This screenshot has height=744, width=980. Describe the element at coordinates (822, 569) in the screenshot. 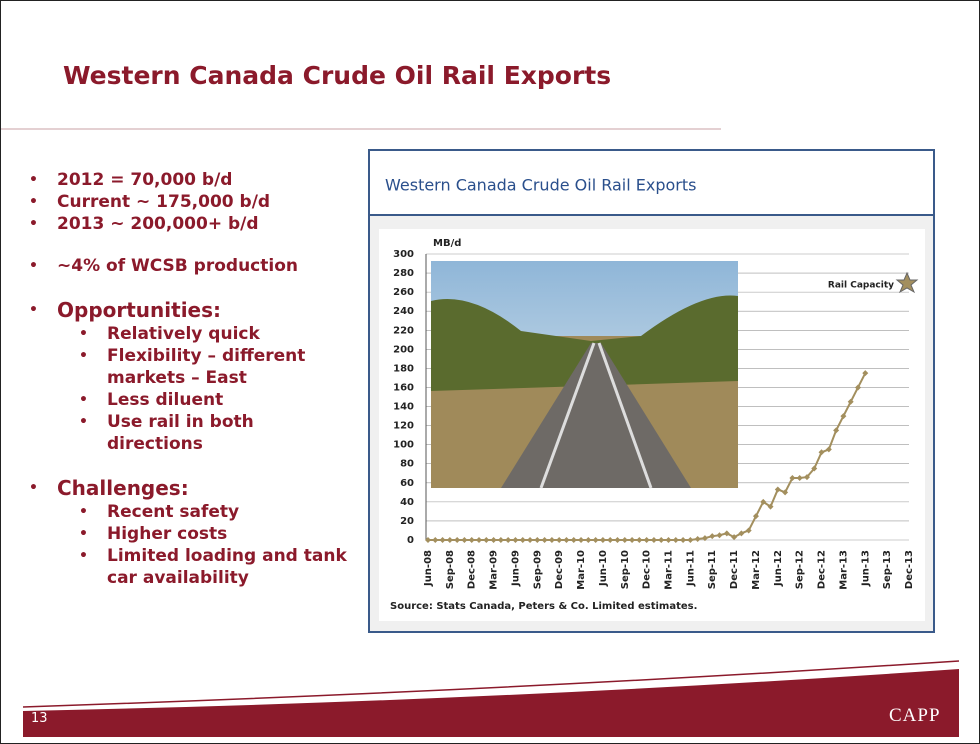

I see `x-tick-label: Dec-12` at that location.